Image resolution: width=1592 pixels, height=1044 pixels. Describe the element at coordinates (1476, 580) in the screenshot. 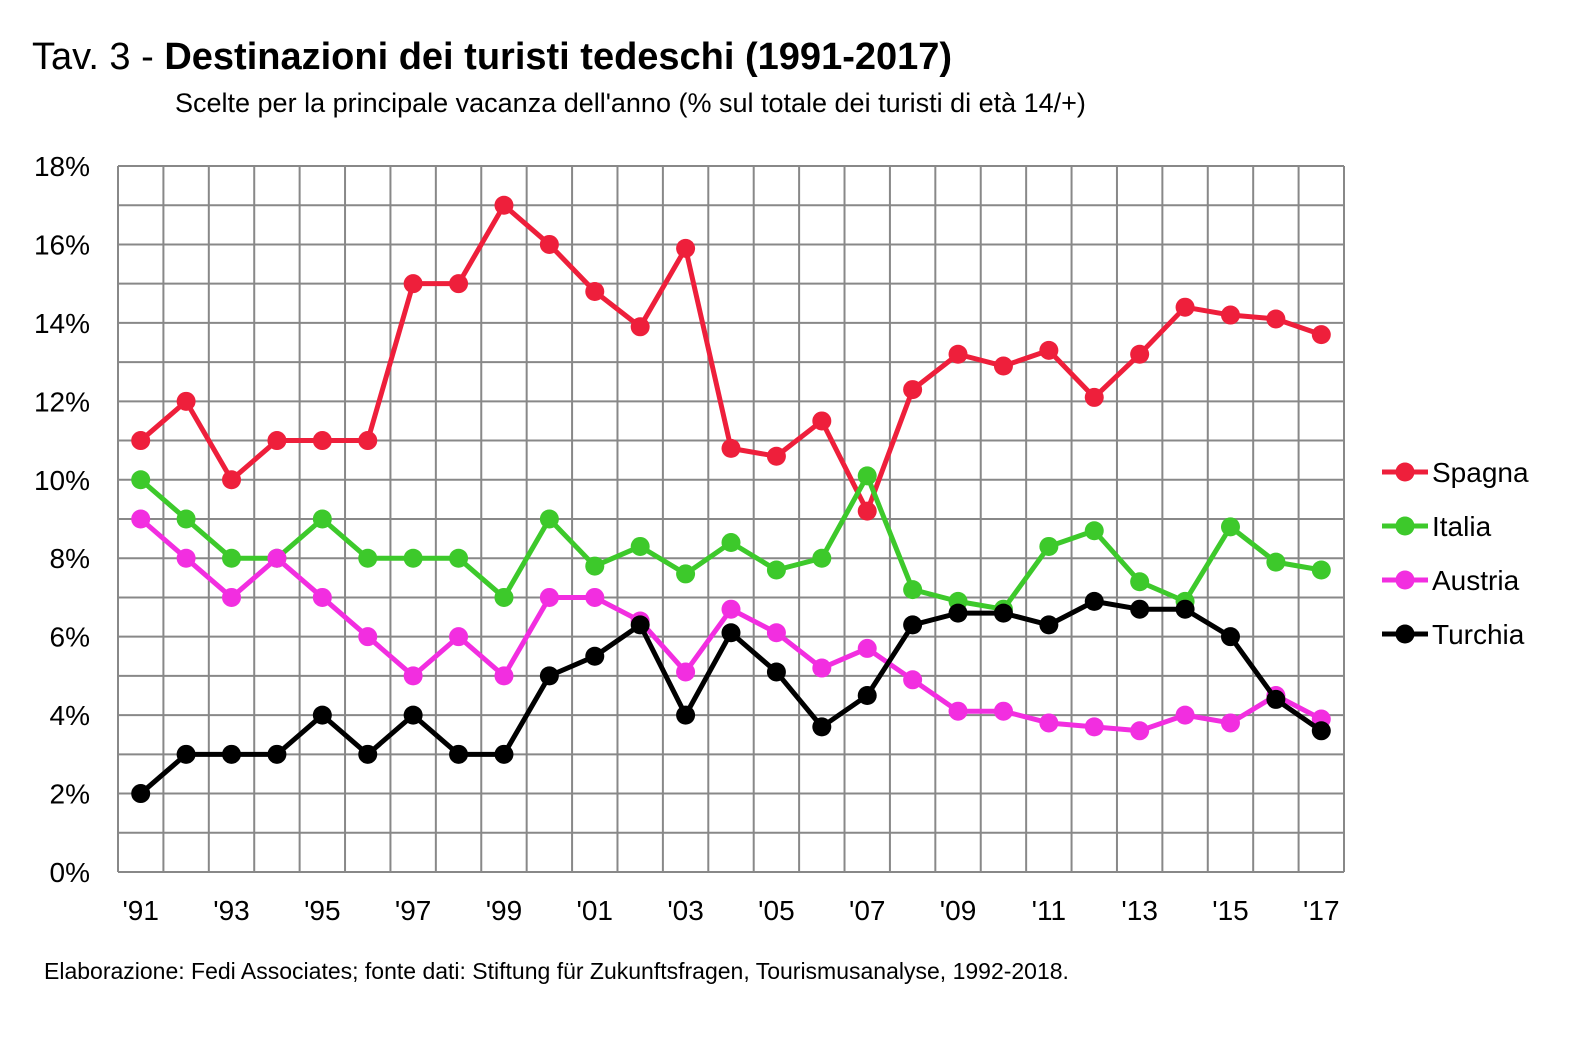

I see `legend-label-austria: Austria` at that location.